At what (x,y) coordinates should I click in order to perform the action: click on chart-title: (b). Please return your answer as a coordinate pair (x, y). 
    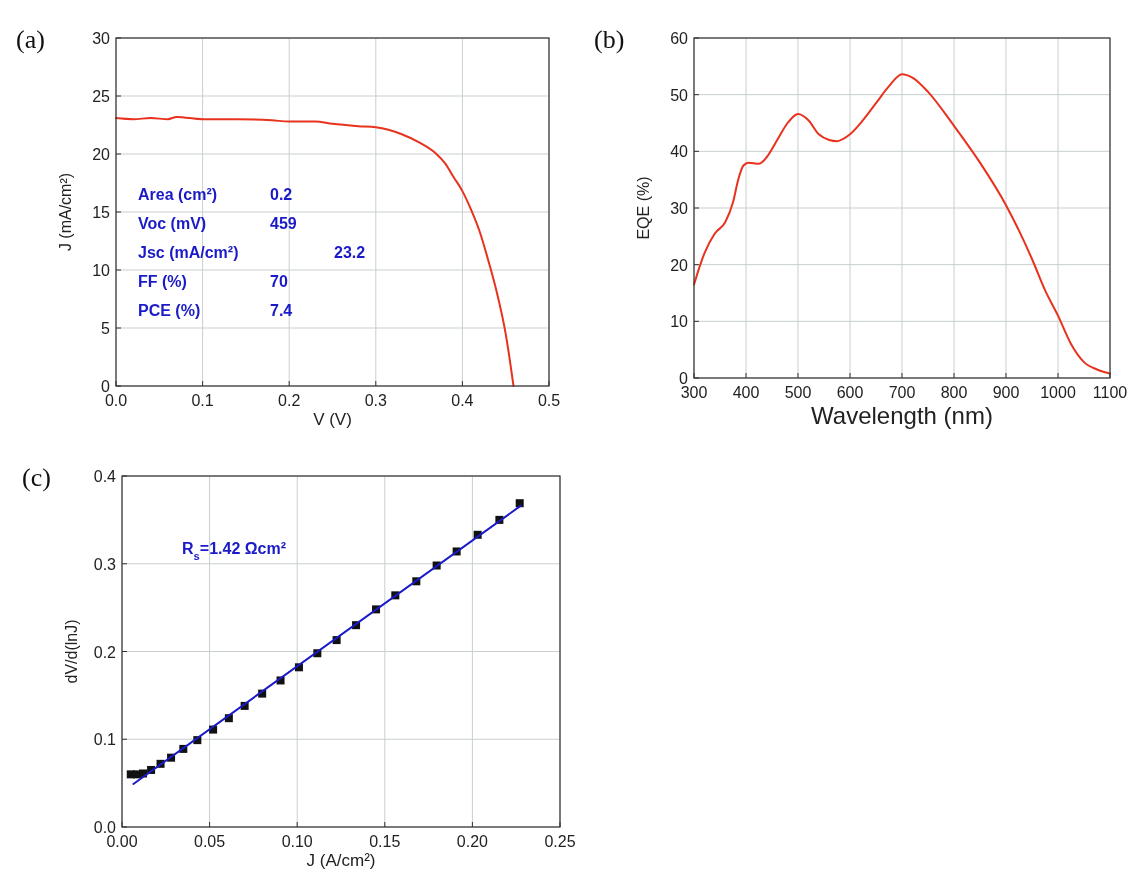
    Looking at the image, I should click on (609, 39).